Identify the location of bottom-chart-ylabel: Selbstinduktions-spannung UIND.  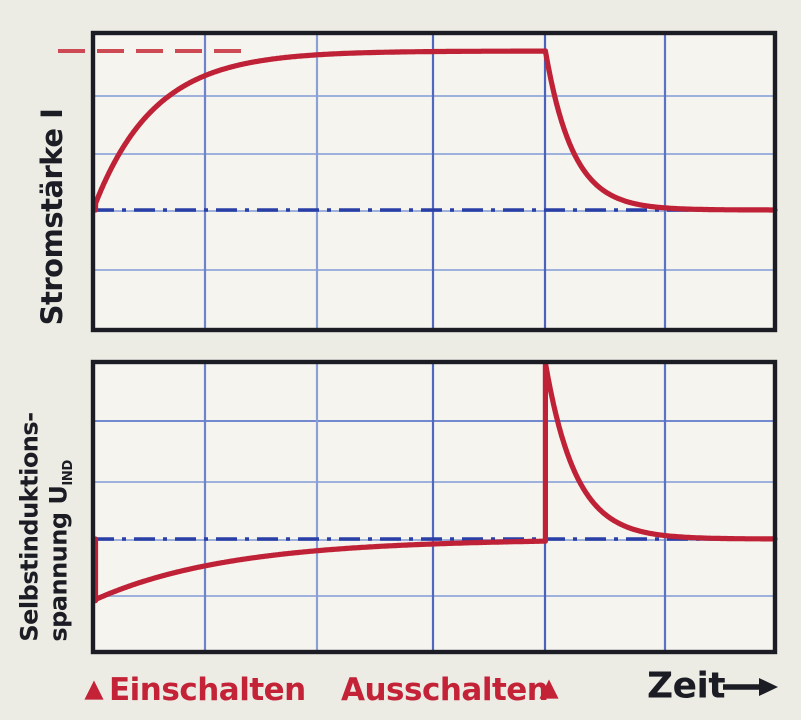
(45, 526).